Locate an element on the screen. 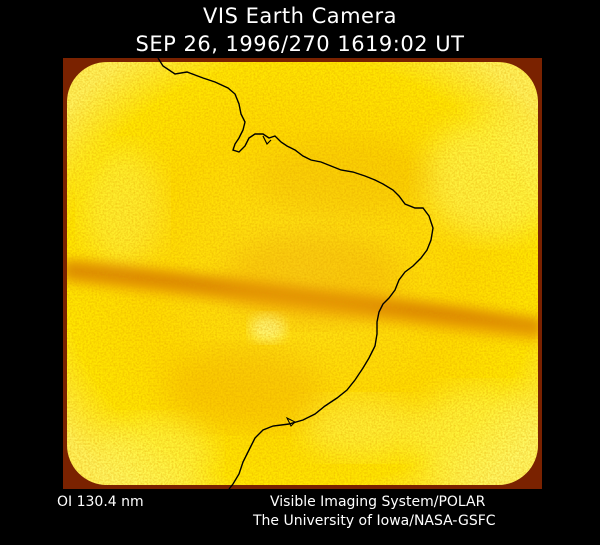 This screenshot has height=545, width=600. wavelength-label: OI 130.4 nm is located at coordinates (100, 502).